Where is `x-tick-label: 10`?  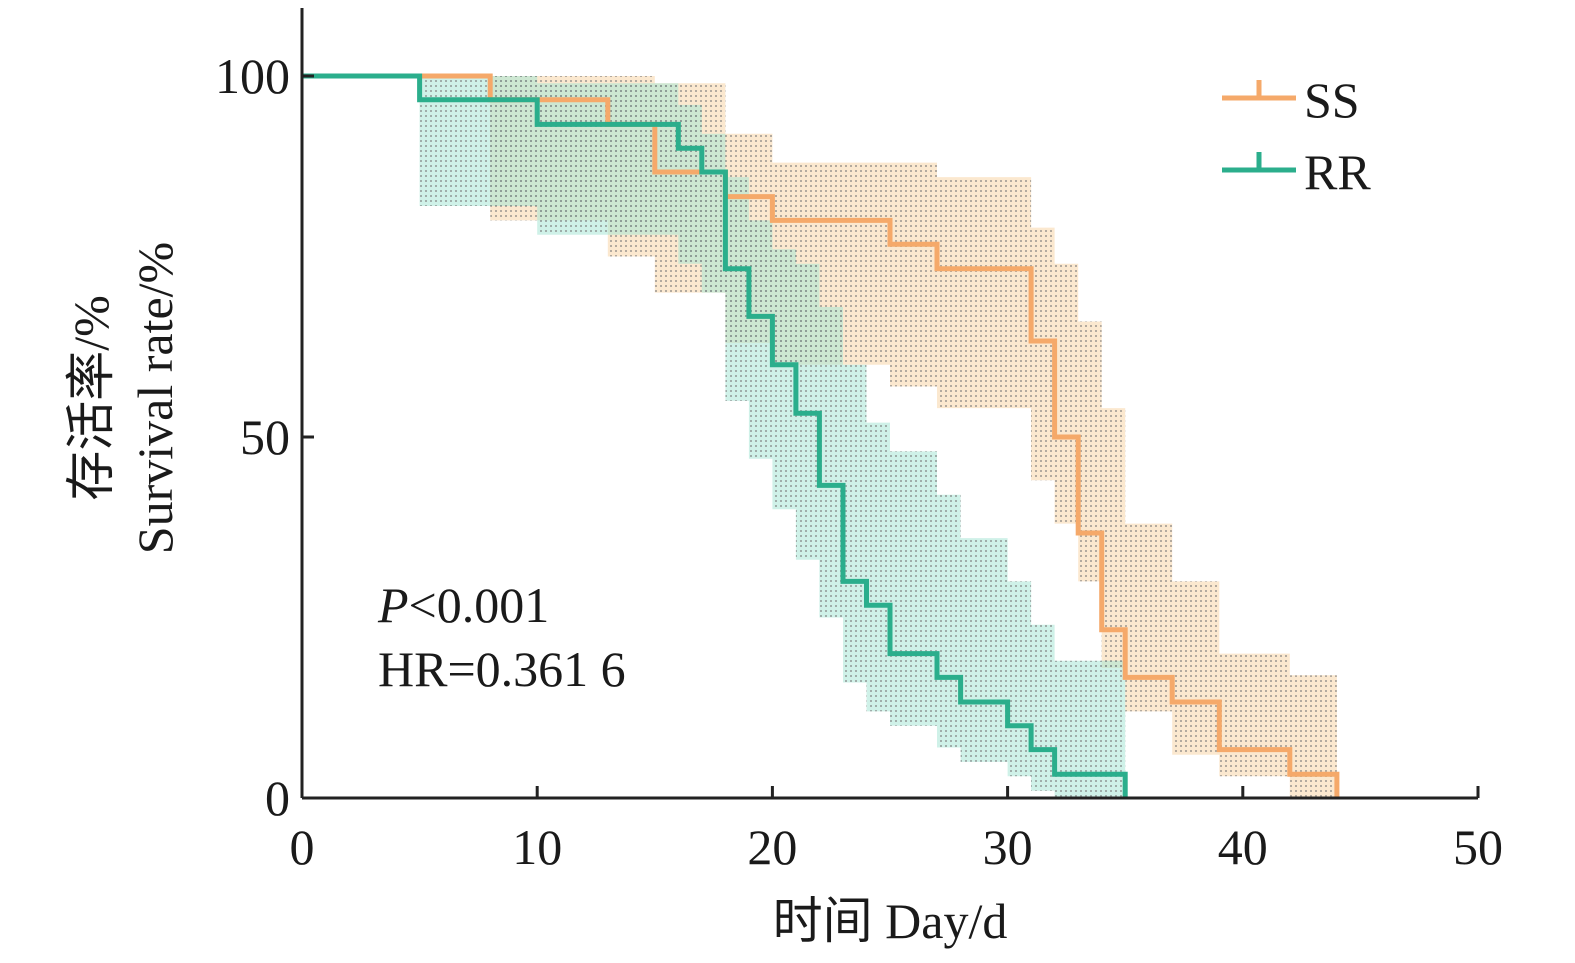
x-tick-label: 10 is located at coordinates (537, 847).